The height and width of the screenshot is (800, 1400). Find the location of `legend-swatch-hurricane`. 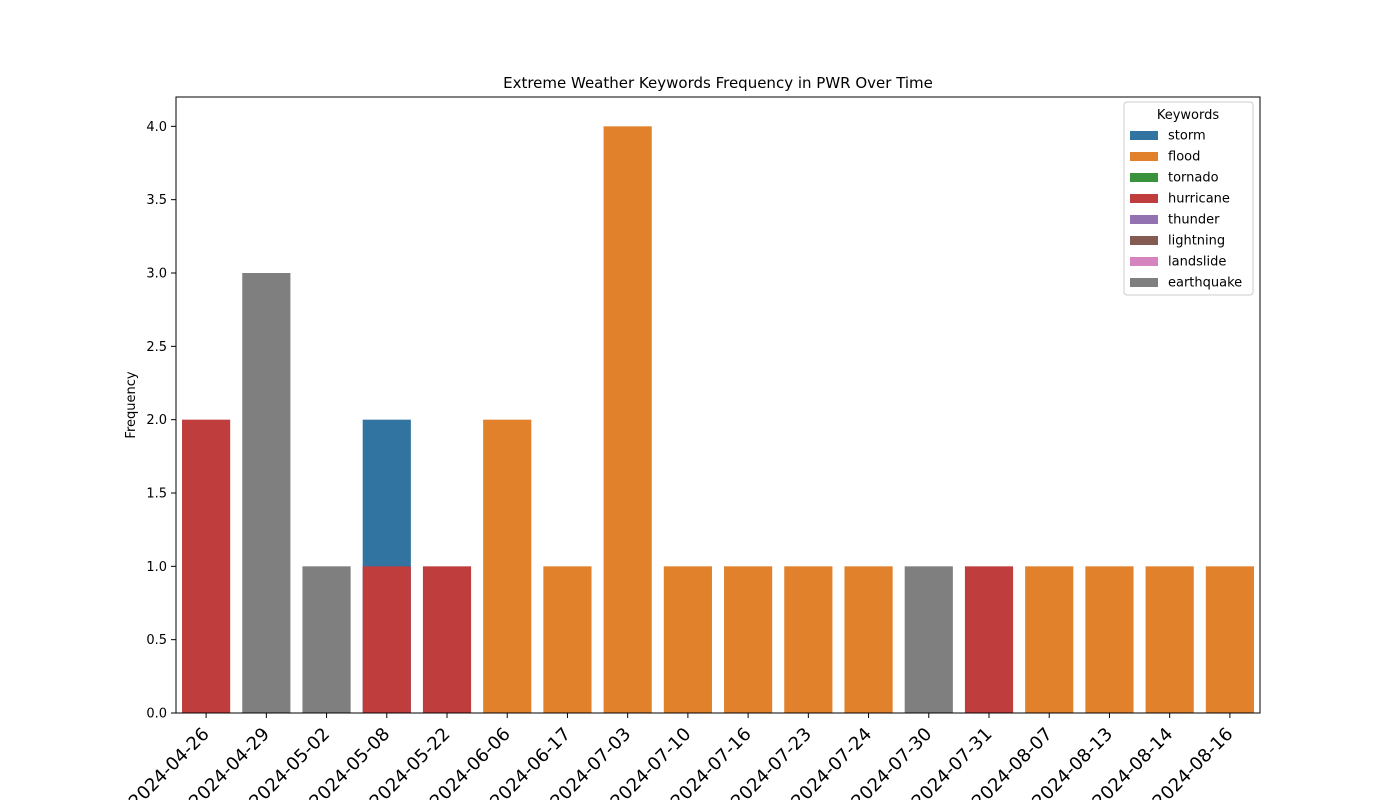

legend-swatch-hurricane is located at coordinates (1144, 198).